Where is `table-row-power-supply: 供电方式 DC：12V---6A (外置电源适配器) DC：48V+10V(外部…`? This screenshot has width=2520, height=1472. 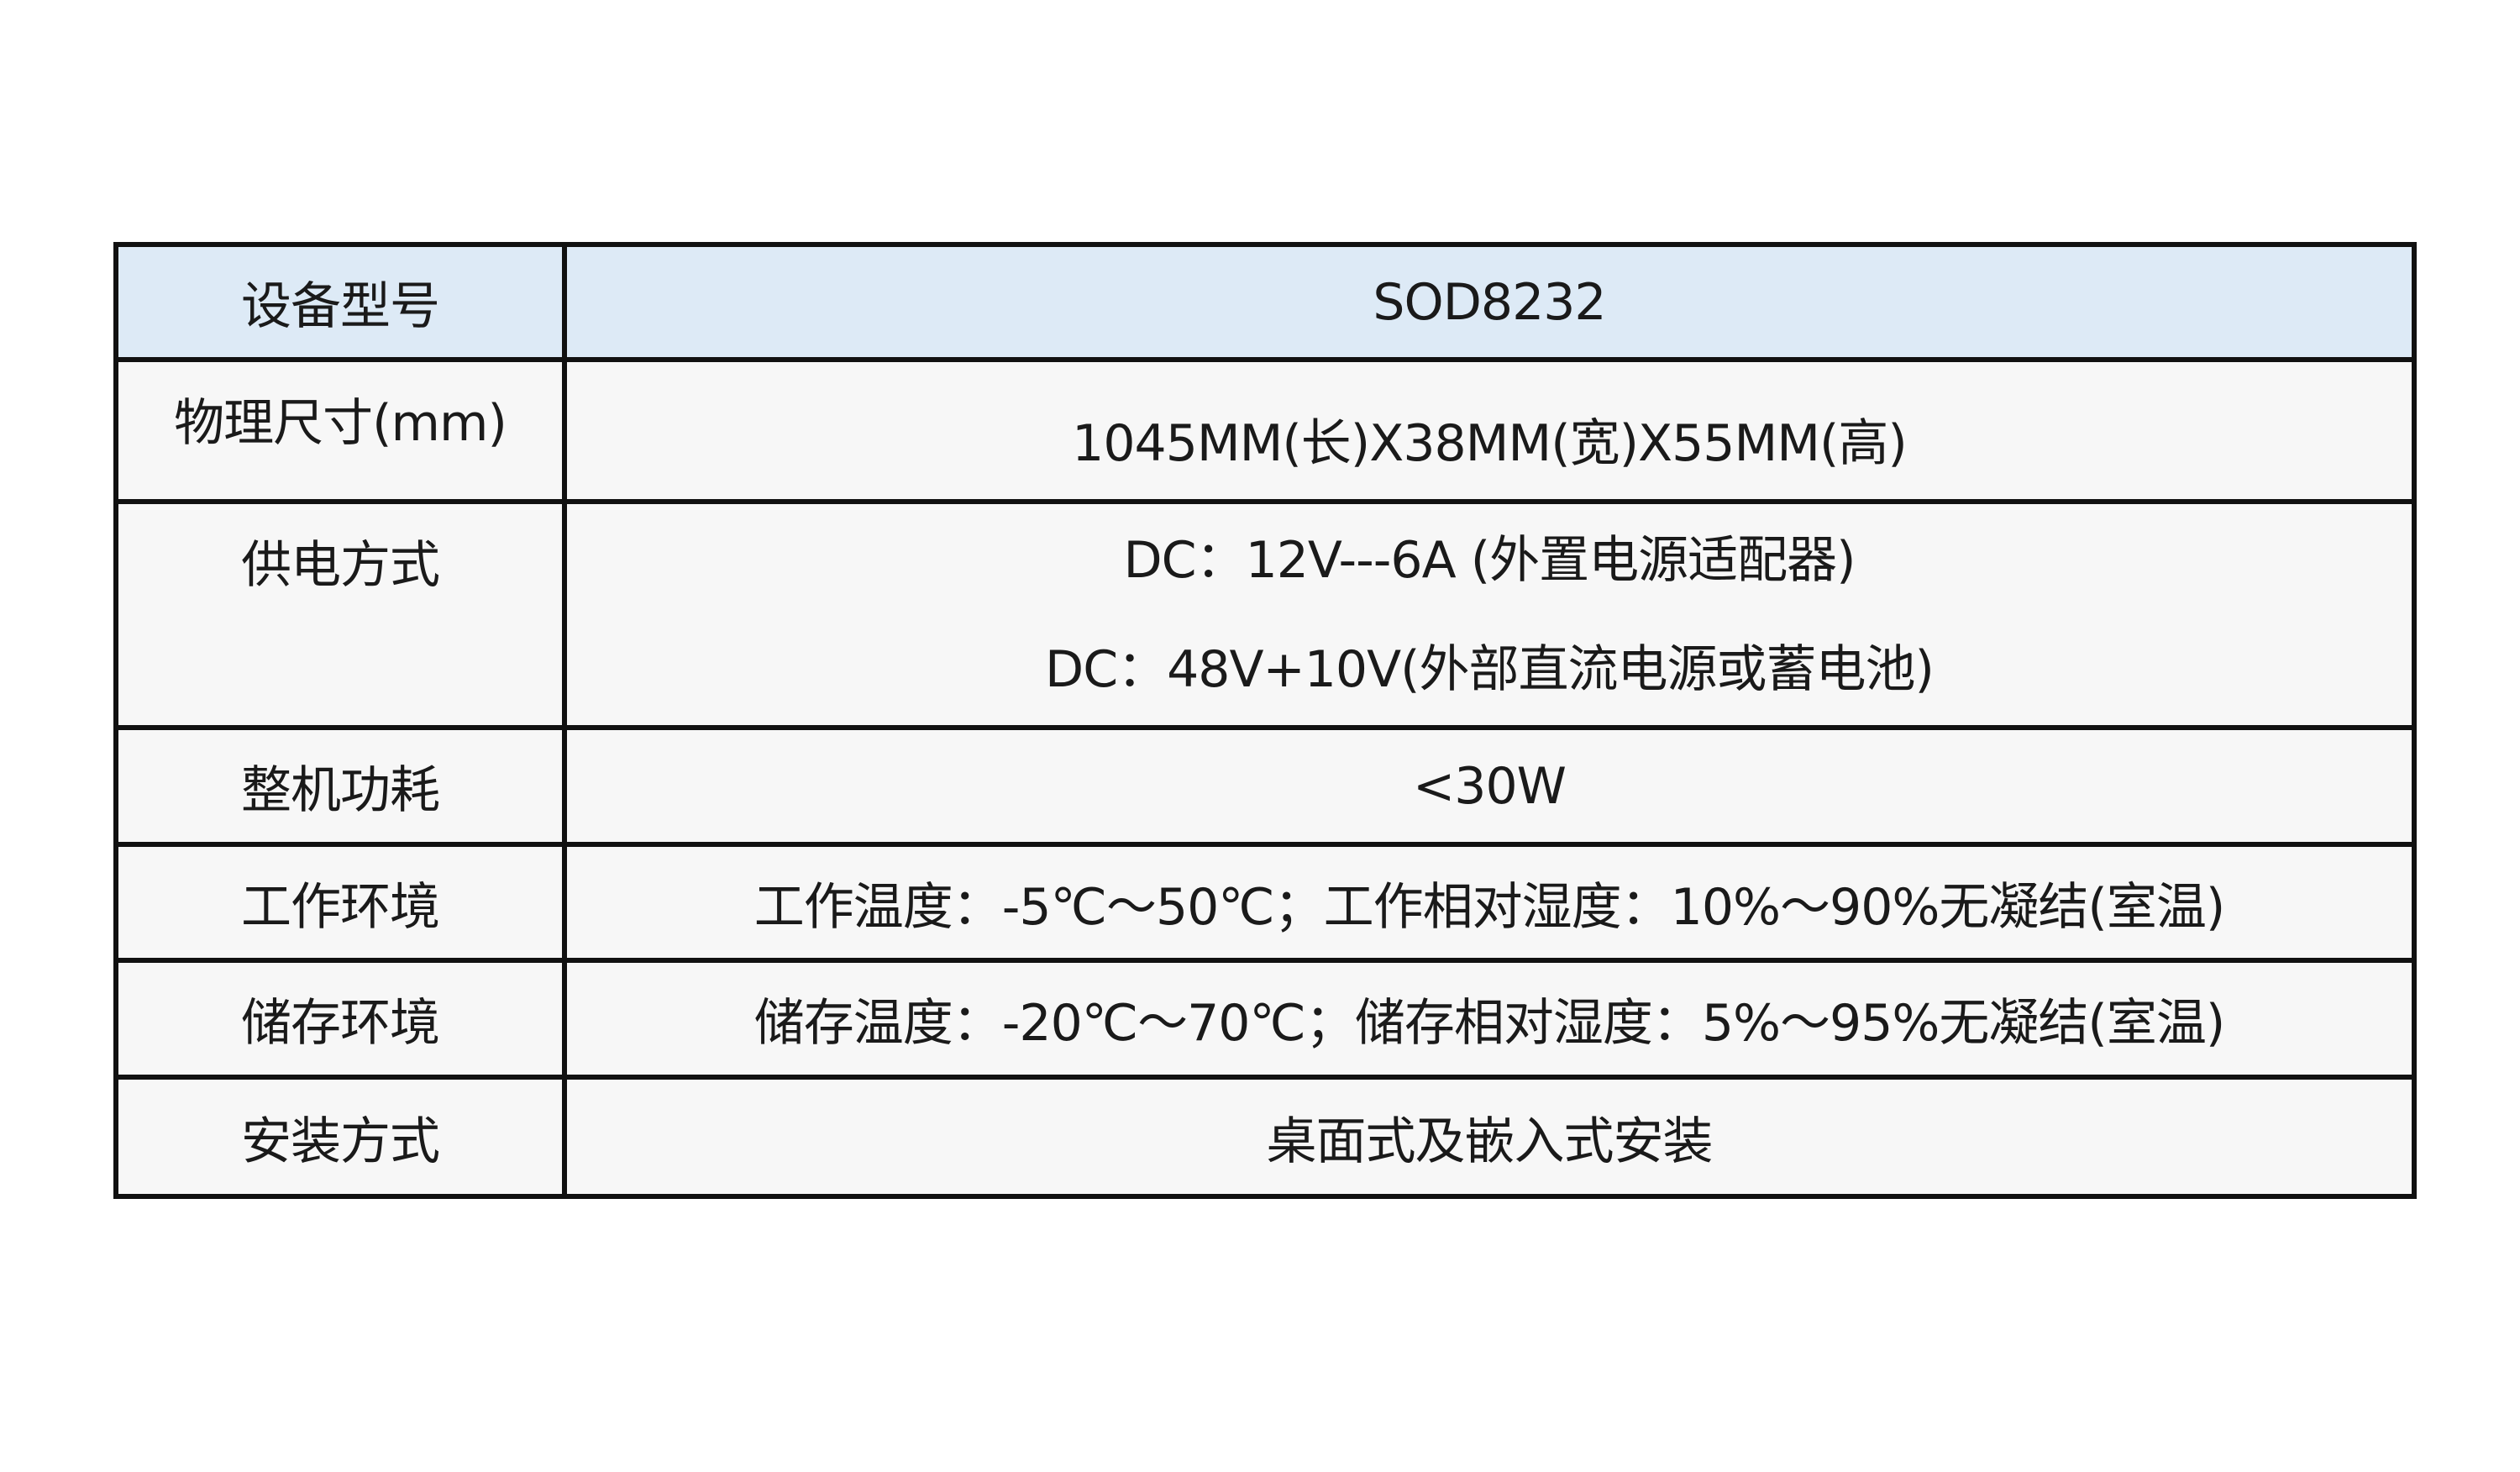 table-row-power-supply: 供电方式 DC：12V---6A (外置电源适配器) DC：48V+10V(外部… is located at coordinates (1265, 614).